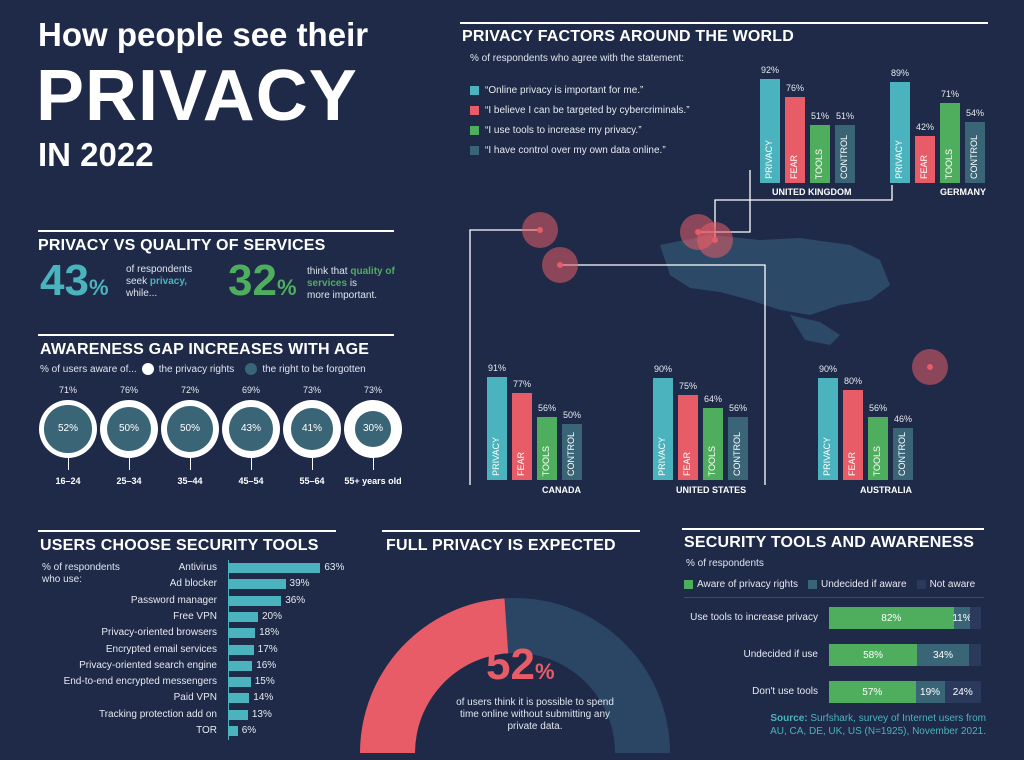 The height and width of the screenshot is (760, 1024). I want to click on country-label: CANADA, so click(561, 490).